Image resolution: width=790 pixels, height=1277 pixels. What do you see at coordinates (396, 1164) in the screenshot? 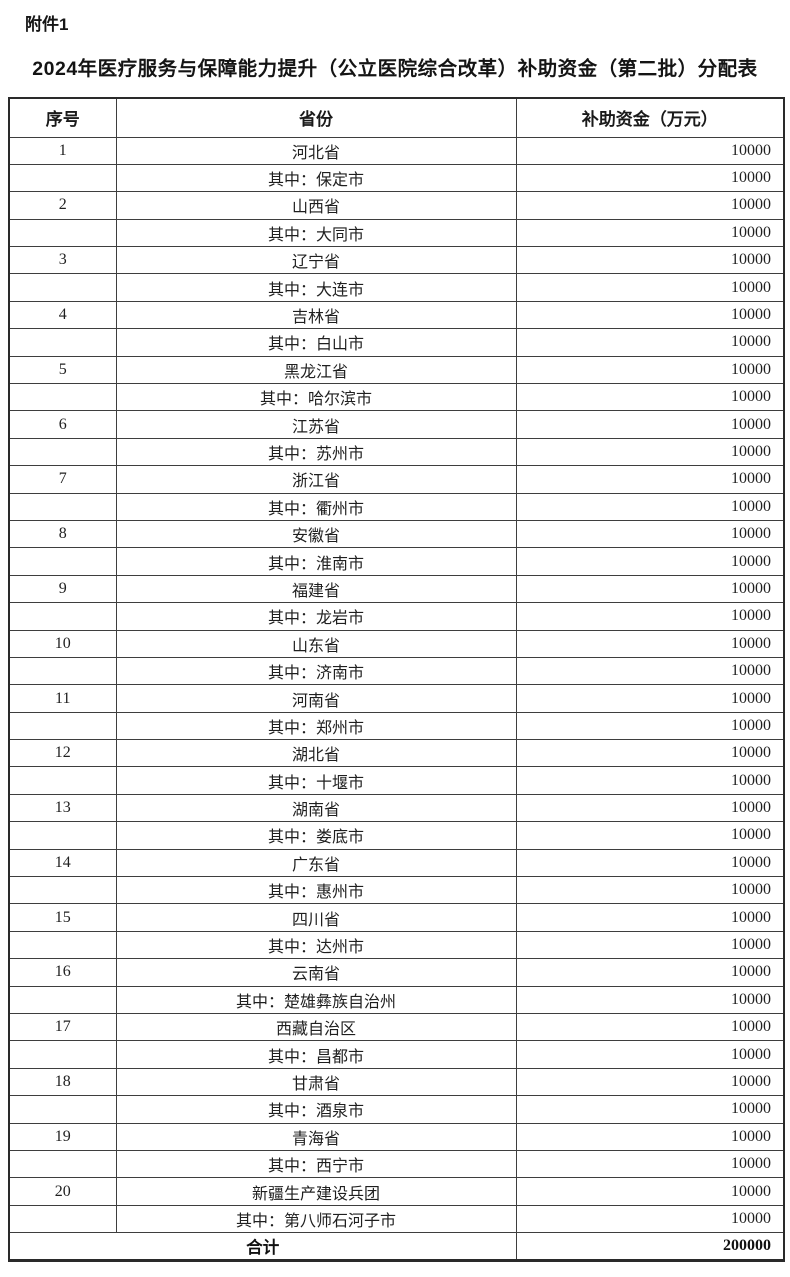
I see `table-row: 其中：西宁市 10000` at bounding box center [396, 1164].